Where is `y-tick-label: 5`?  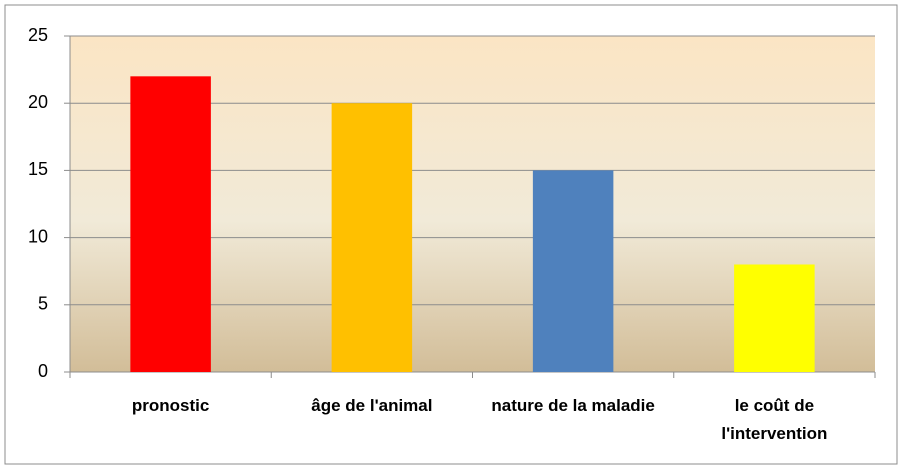 y-tick-label: 5 is located at coordinates (43, 304).